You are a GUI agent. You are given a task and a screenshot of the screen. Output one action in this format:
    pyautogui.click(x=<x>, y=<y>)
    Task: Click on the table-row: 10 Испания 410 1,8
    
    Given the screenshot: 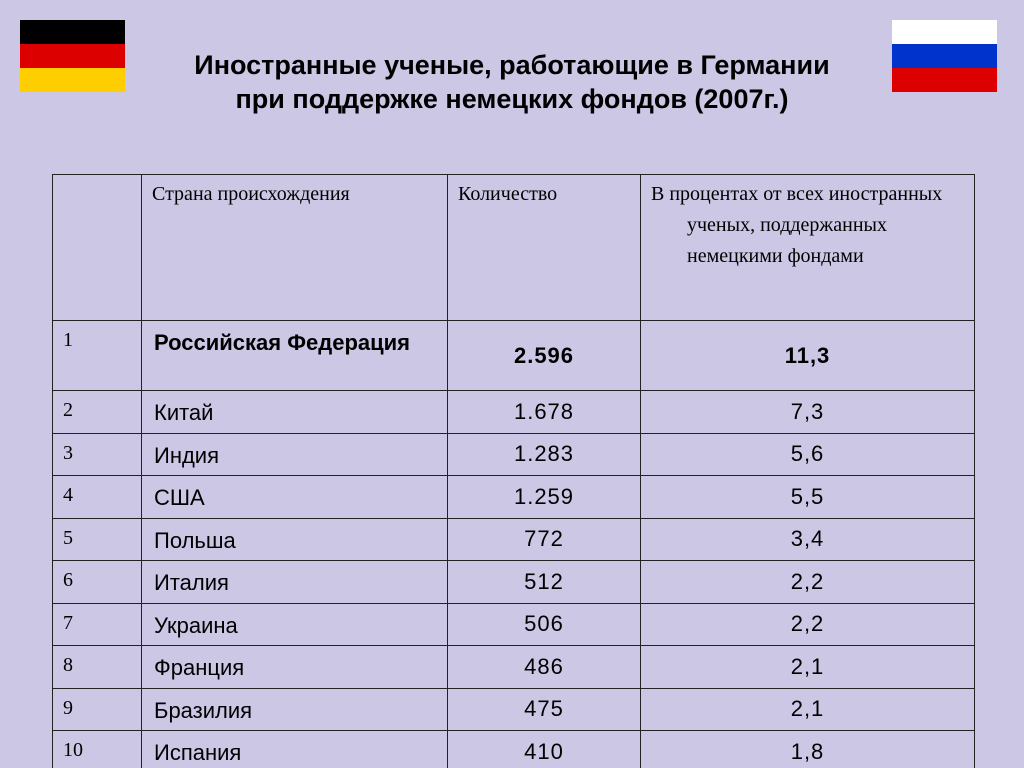 What is the action you would take?
    pyautogui.click(x=513, y=749)
    